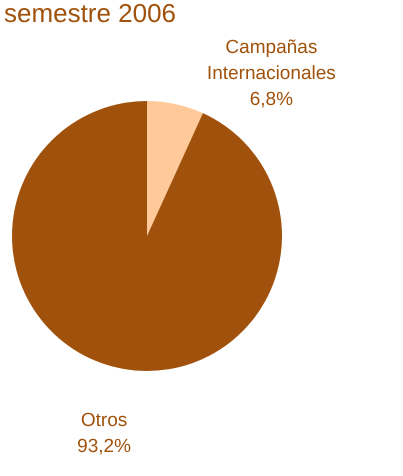 The height and width of the screenshot is (476, 403). I want to click on chart-title: semestre 2006, so click(90, 14).